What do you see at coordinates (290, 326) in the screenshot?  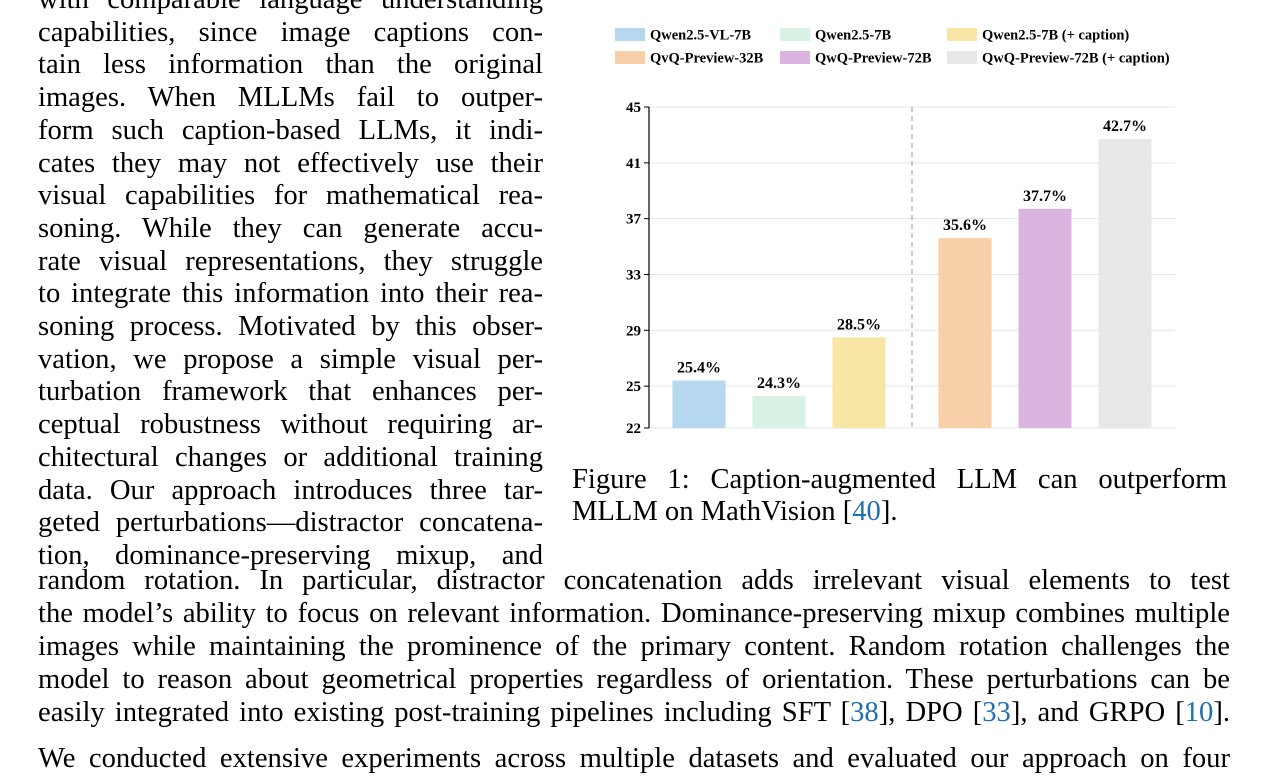 I see `text-line: soning process. Motivated by this obser-` at bounding box center [290, 326].